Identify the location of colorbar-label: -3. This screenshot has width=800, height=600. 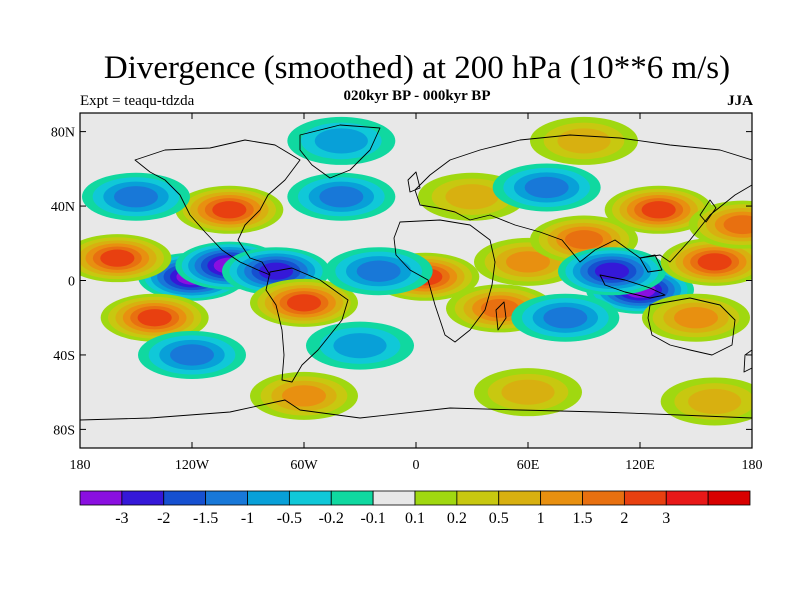
(121, 518).